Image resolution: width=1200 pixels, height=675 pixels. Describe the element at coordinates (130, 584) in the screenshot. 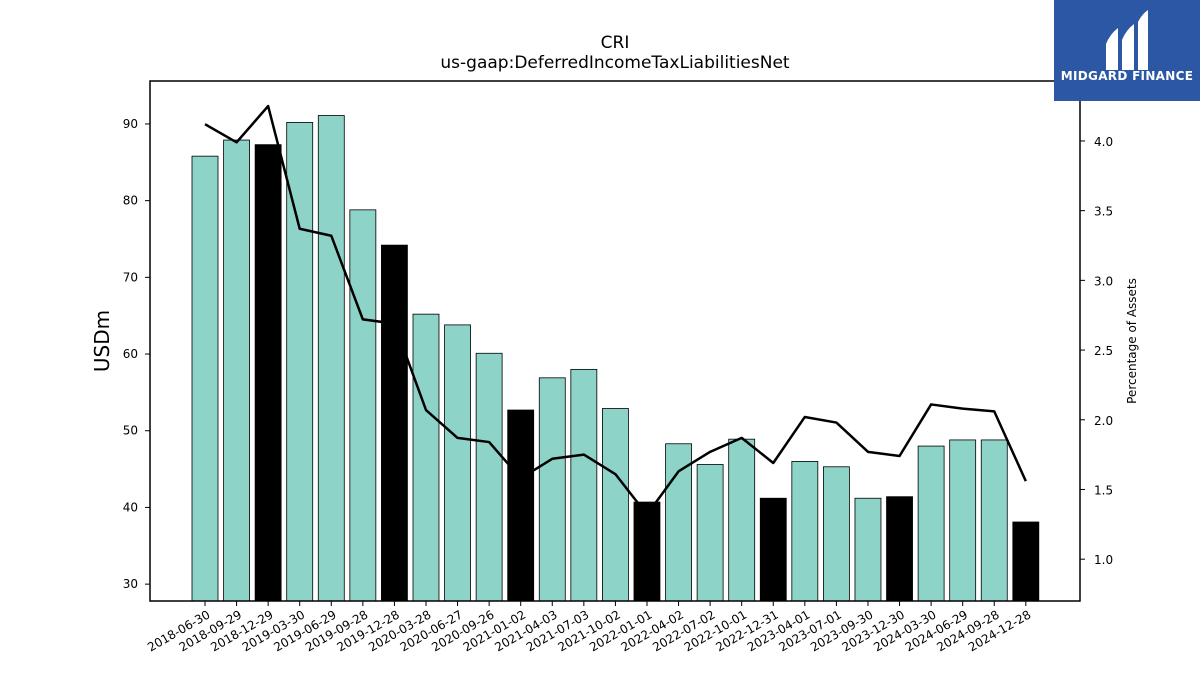

I see `y-tick-label: 30` at that location.